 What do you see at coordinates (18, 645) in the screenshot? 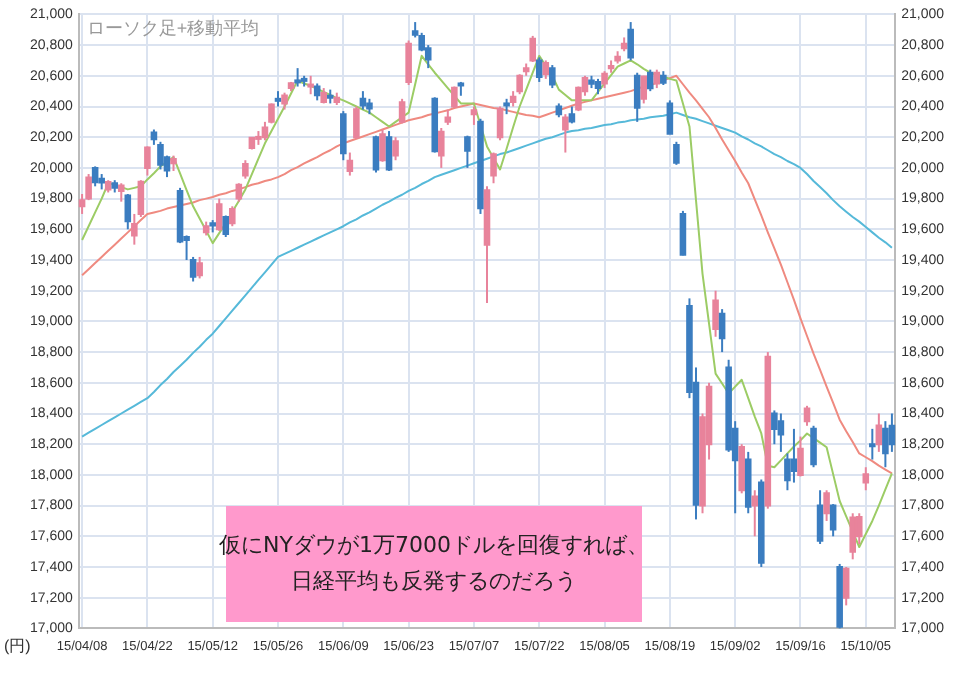
I see `y-axis-title: (円)` at bounding box center [18, 645].